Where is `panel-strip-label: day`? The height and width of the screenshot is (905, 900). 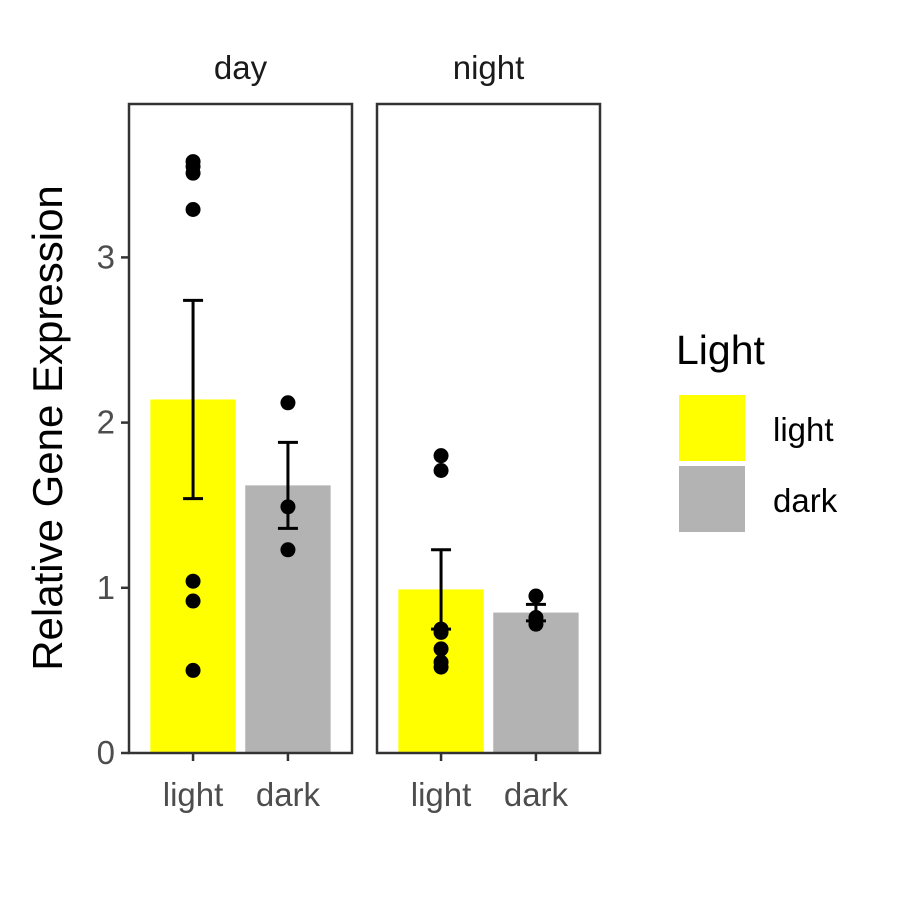
panel-strip-label: day is located at coordinates (241, 67).